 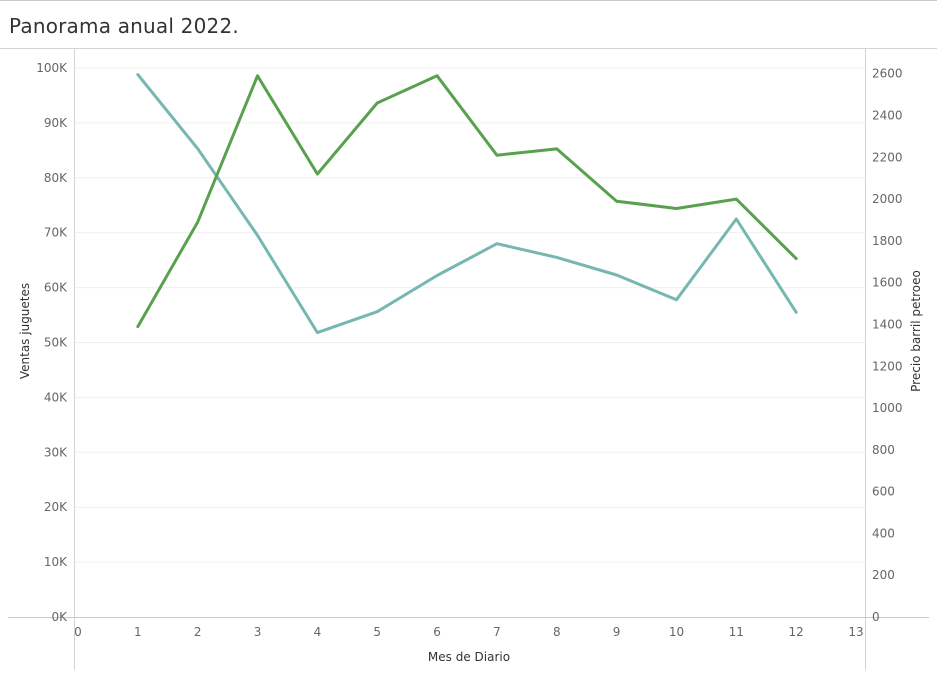 What do you see at coordinates (258, 632) in the screenshot?
I see `x-tick-label: 3` at bounding box center [258, 632].